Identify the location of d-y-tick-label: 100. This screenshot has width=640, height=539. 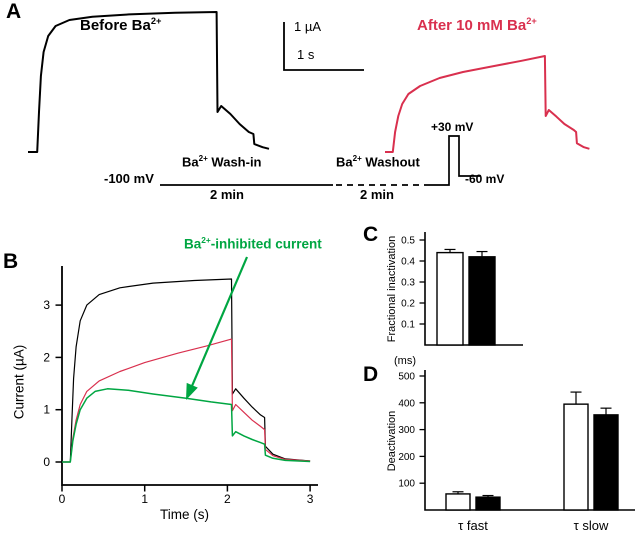
(406, 484).